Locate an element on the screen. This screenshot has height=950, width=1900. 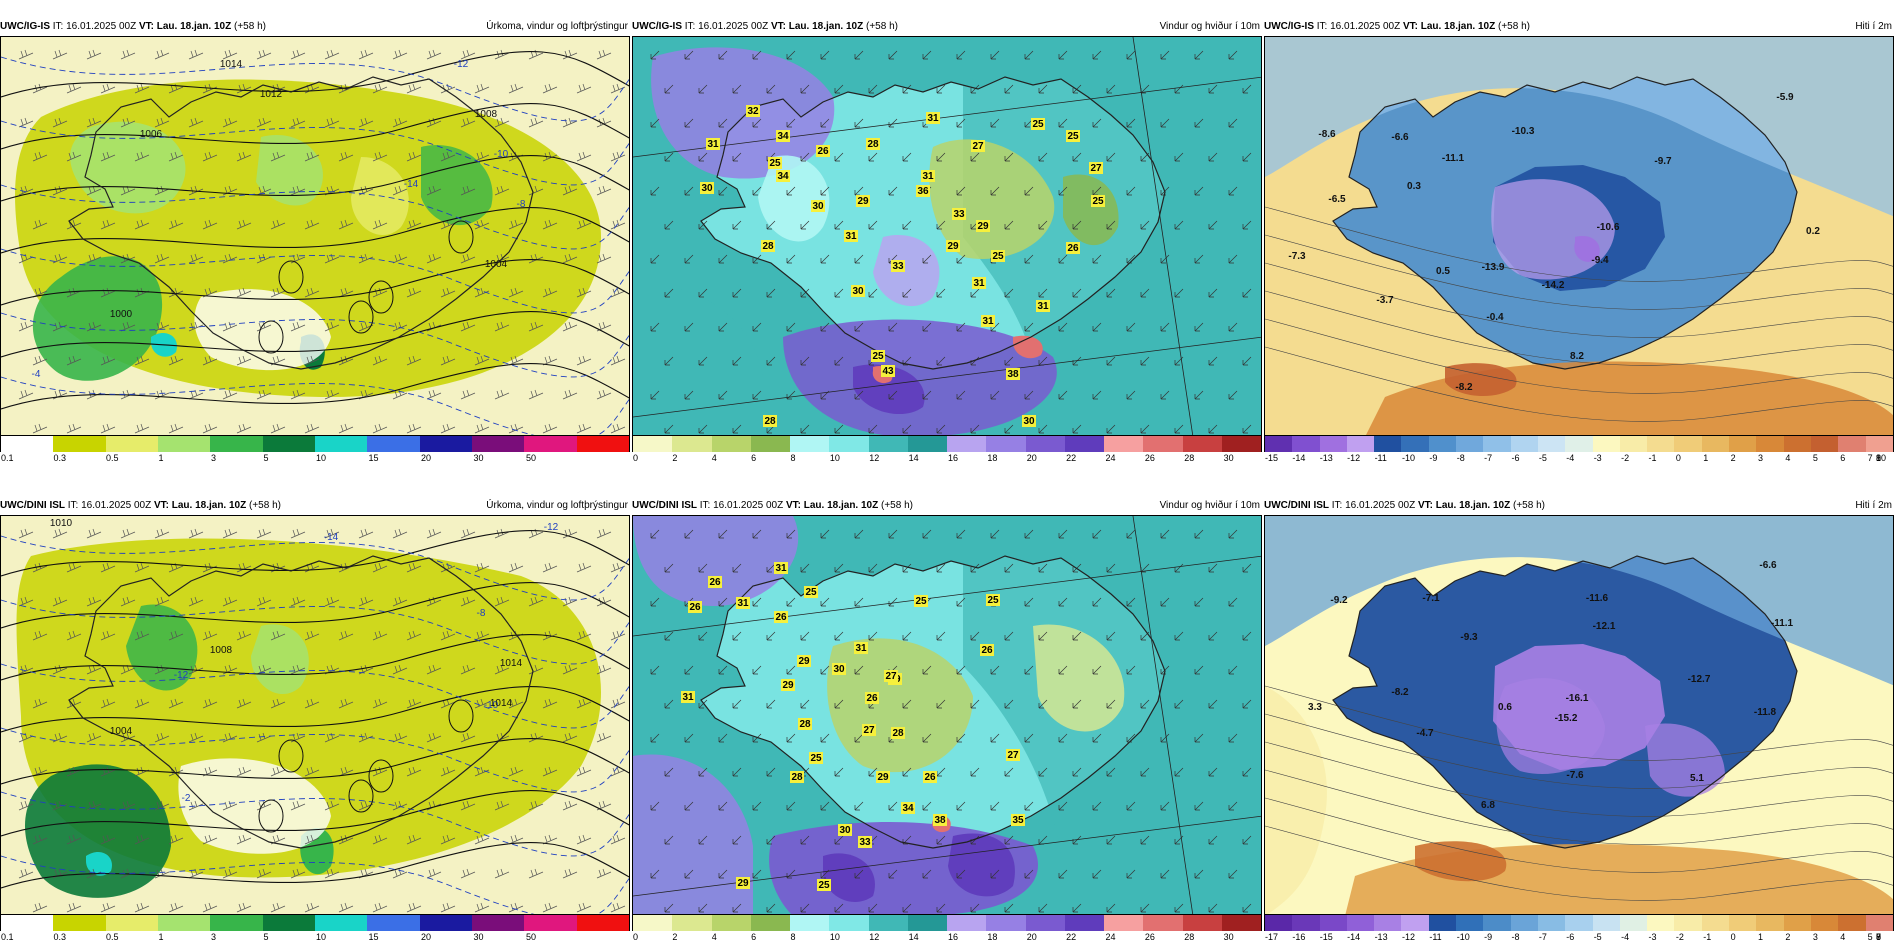
coastline is located at coordinates (933, 702).